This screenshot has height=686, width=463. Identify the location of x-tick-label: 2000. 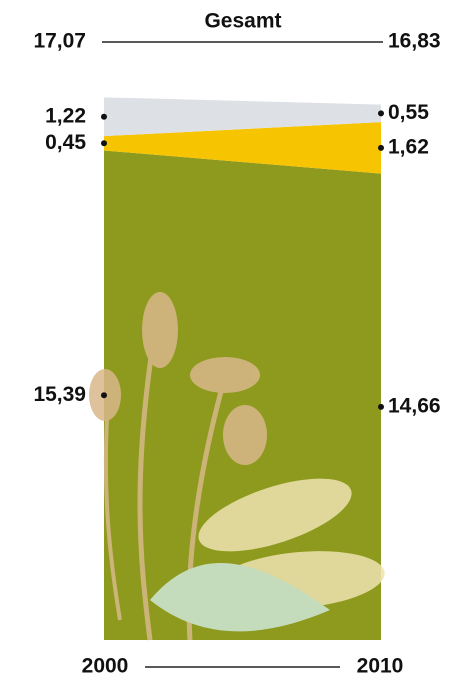
(105, 666).